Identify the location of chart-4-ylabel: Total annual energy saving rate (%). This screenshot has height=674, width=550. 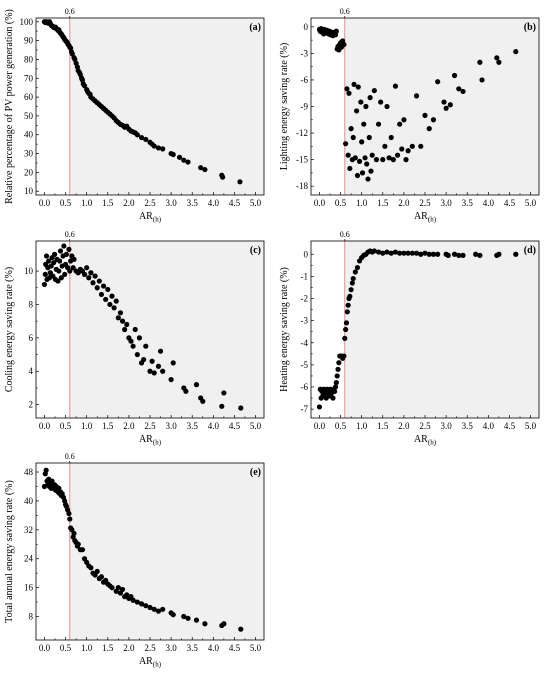
(9, 551).